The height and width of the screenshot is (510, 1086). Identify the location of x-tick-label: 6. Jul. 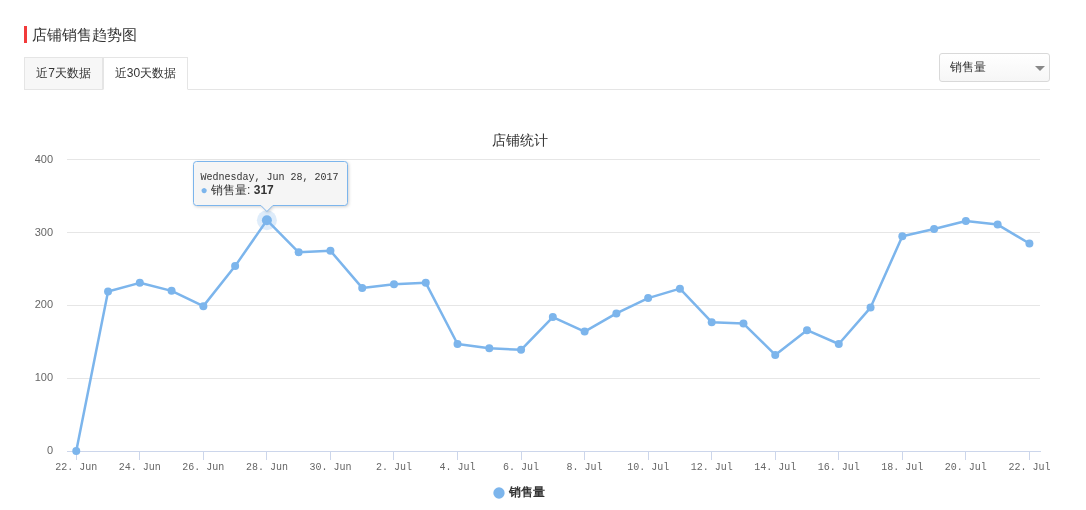
(521, 467).